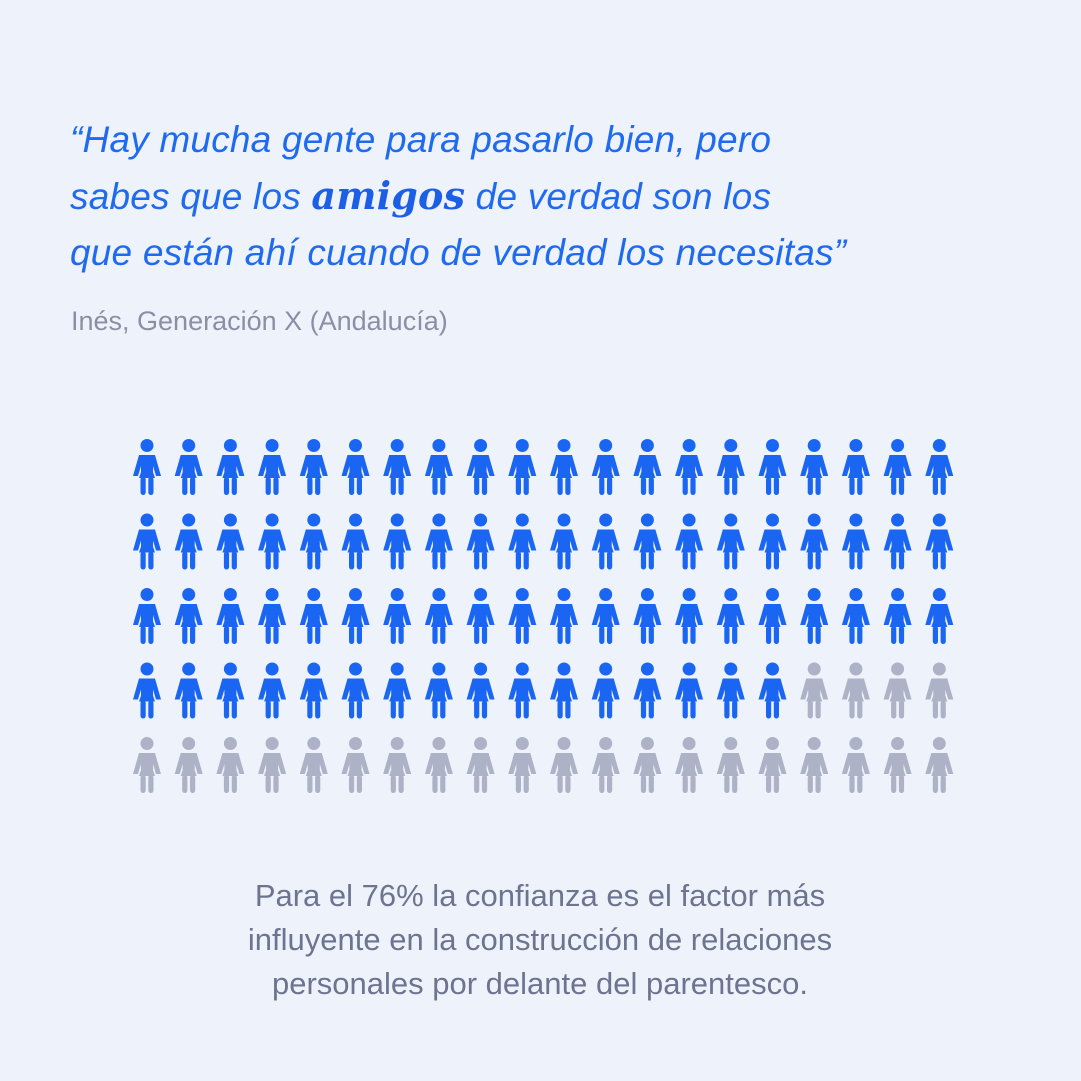 This screenshot has height=1081, width=1081. What do you see at coordinates (259, 321) in the screenshot?
I see `quote-author: Inés, Generación X (Andalucía)` at bounding box center [259, 321].